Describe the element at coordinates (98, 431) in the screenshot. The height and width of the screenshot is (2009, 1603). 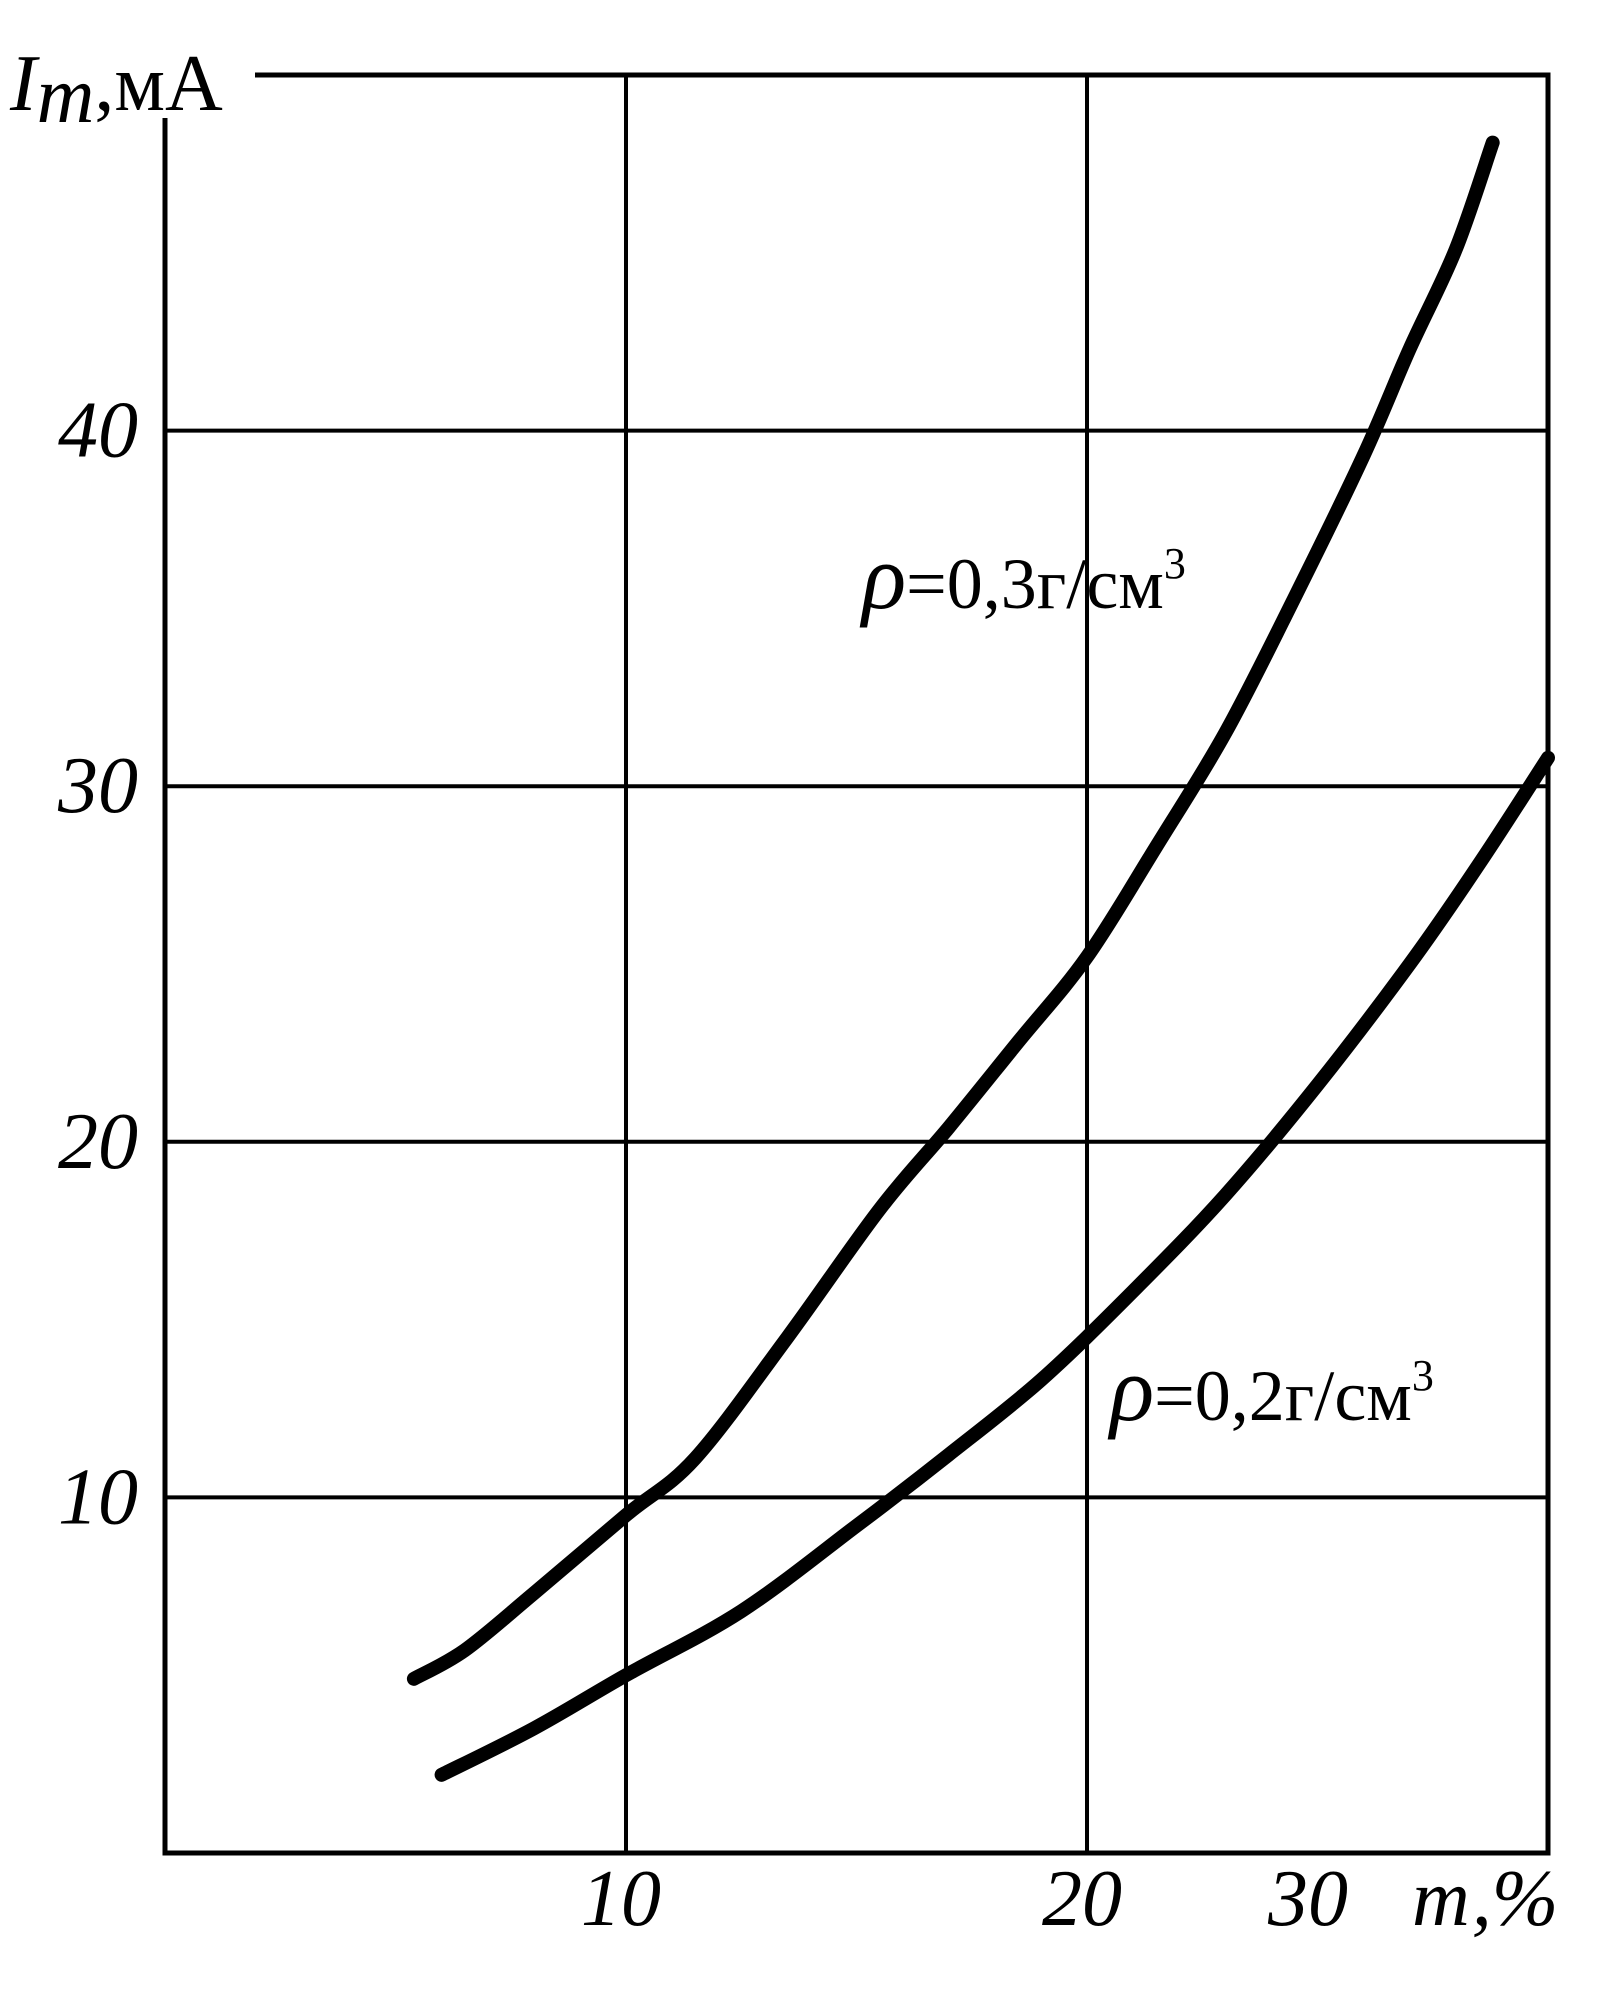
I see `y-tick-label-3: 40` at that location.